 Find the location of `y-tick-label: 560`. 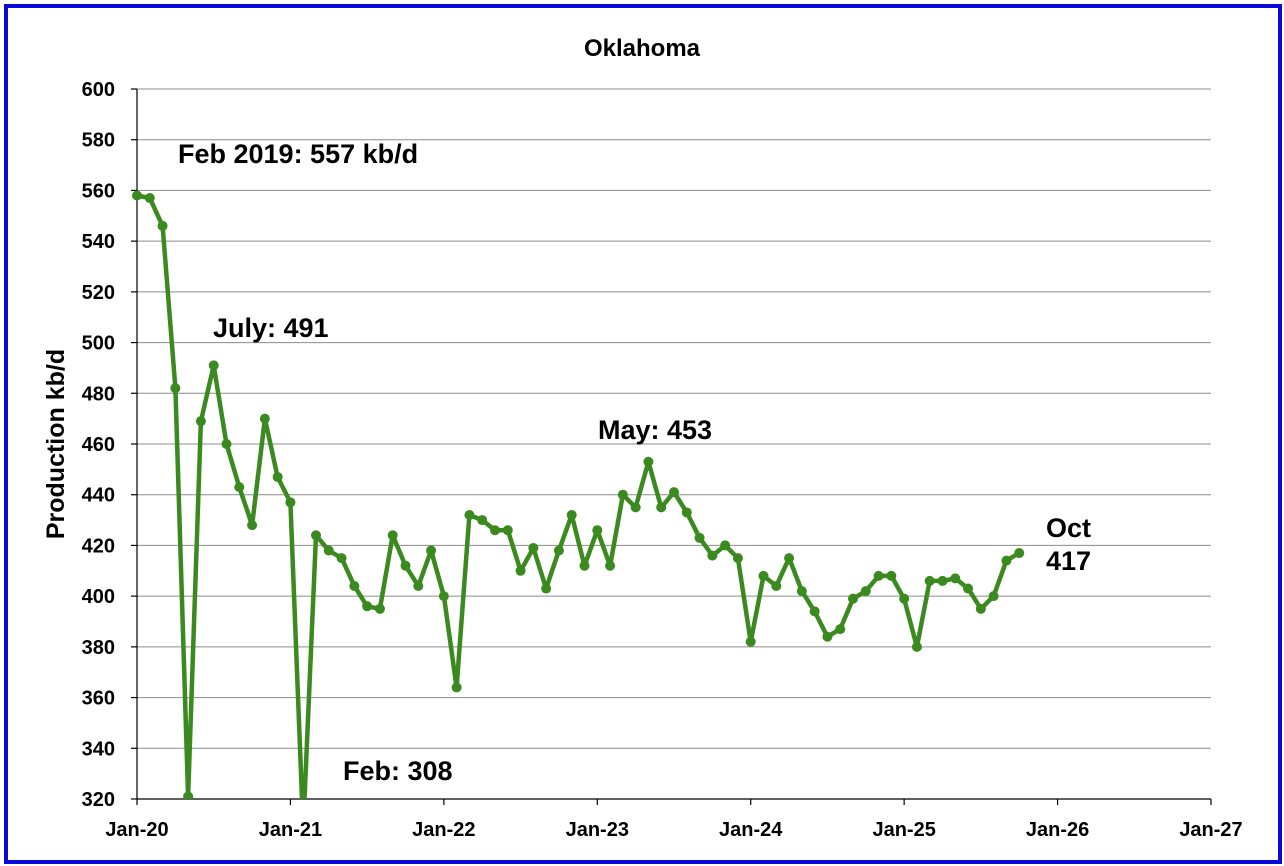

y-tick-label: 560 is located at coordinates (98, 191).